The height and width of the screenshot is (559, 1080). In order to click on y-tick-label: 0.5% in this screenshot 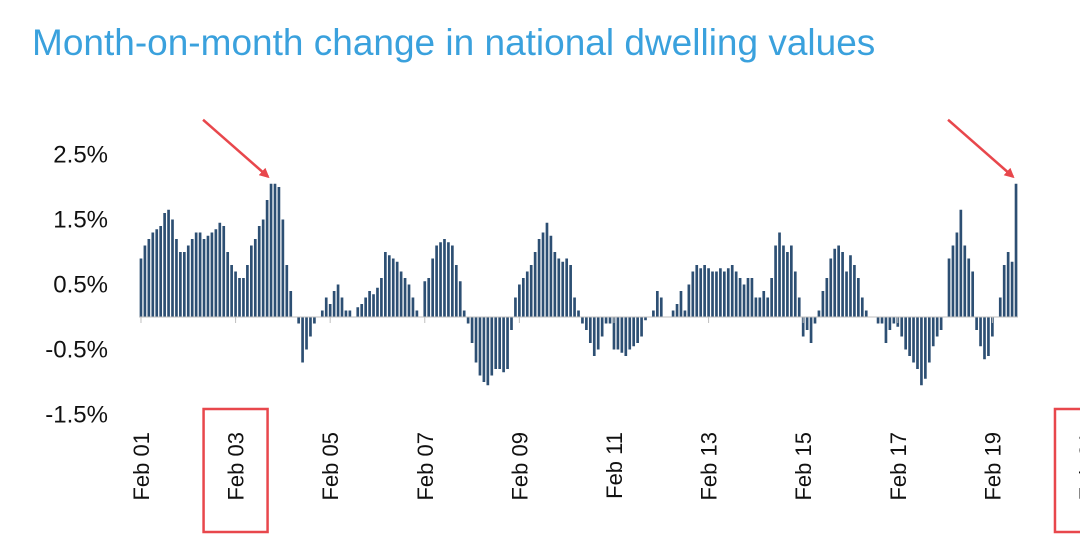, I will do `click(80, 285)`.